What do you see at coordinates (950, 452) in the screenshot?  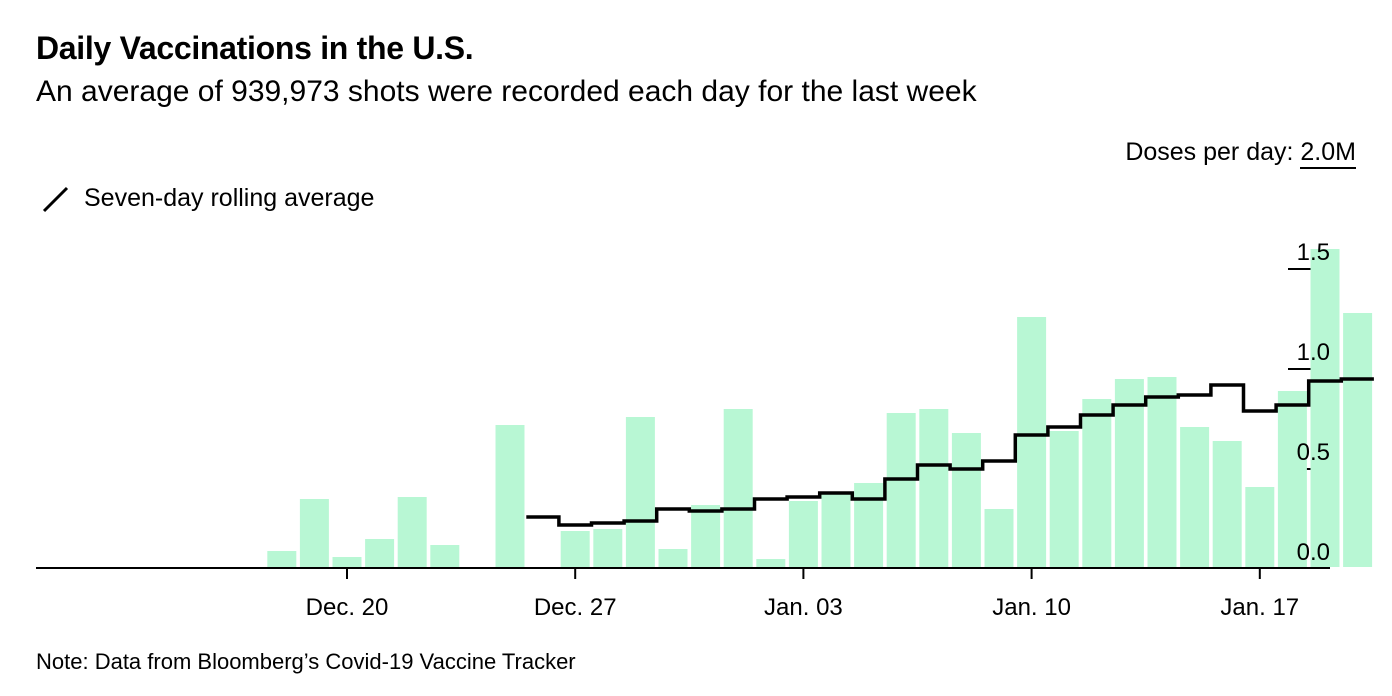 I see `rolling-average-line` at bounding box center [950, 452].